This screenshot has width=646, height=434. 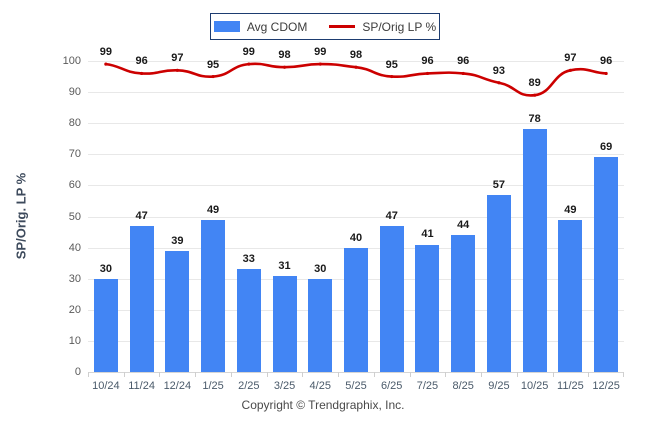 I want to click on y-axis-tick-label: 80, so click(x=74, y=123).